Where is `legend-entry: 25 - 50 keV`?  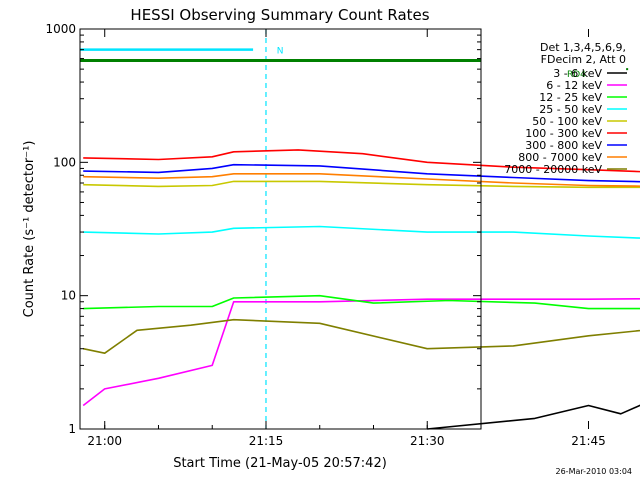 legend-entry: 25 - 50 keV is located at coordinates (570, 109).